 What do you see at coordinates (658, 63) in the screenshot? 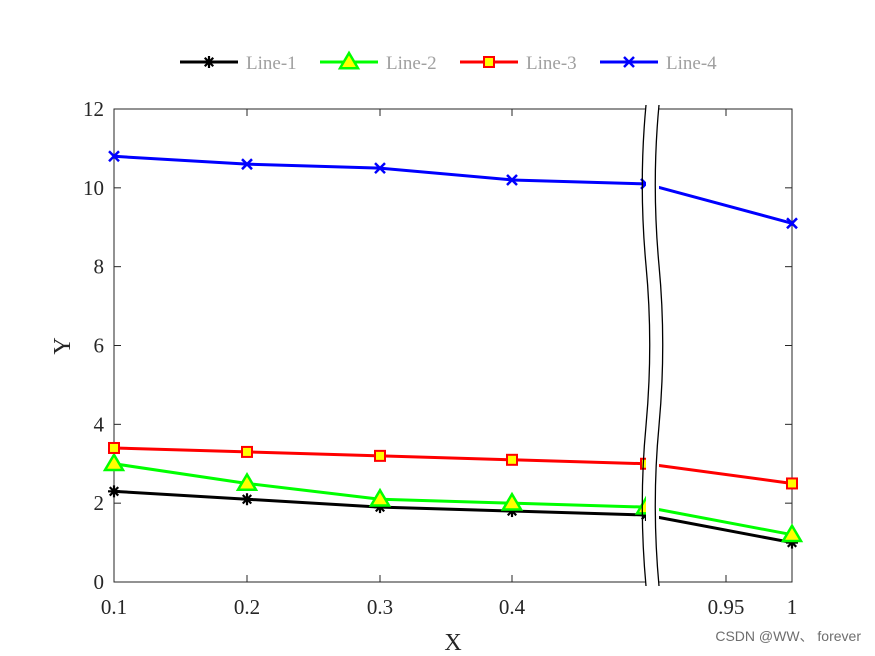
I see `legend-item-line-4: Line-4` at bounding box center [658, 63].